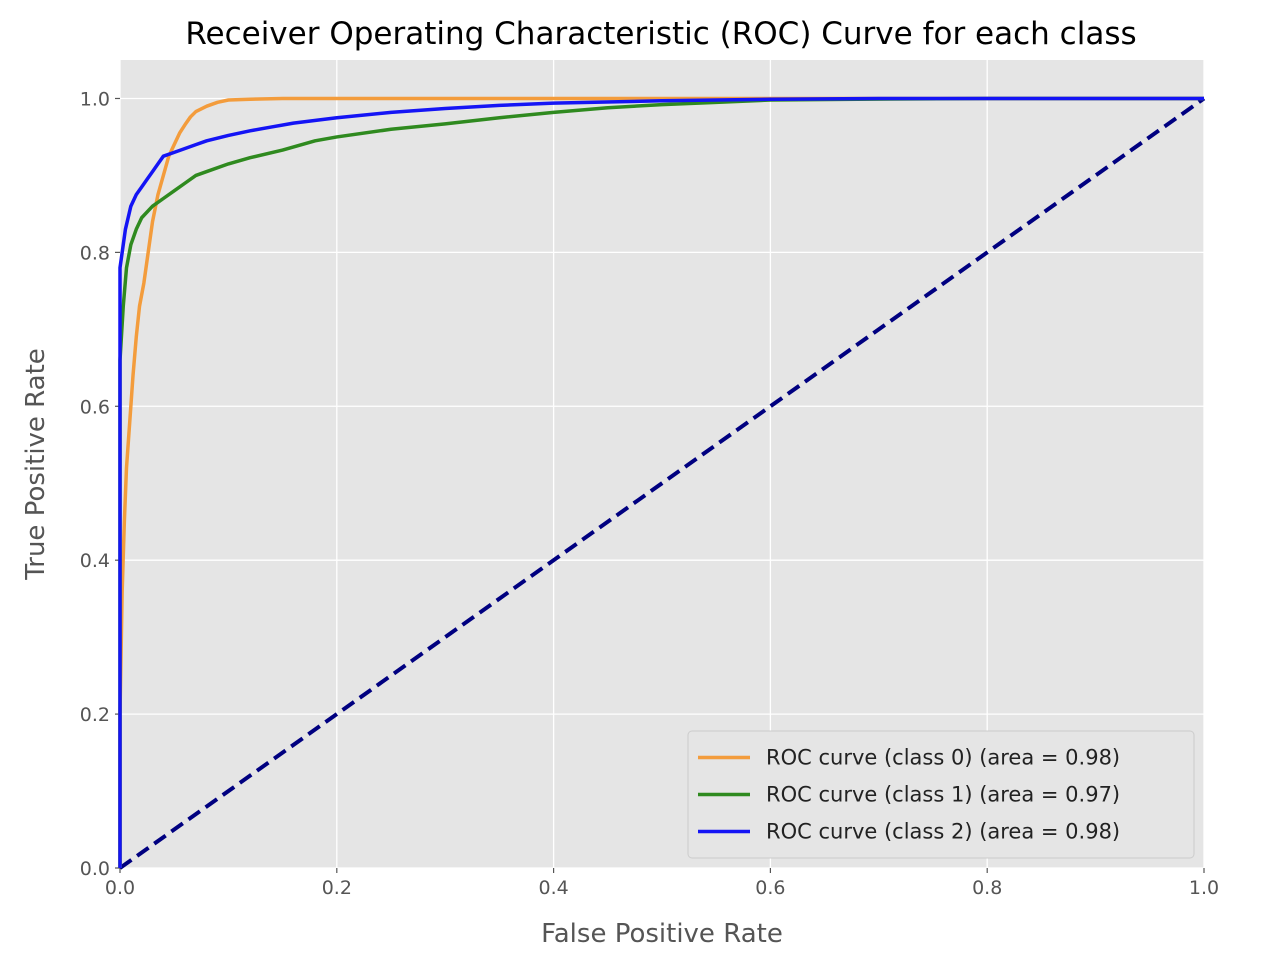 The width and height of the screenshot is (1276, 978). I want to click on legend-label: ROC curve (class 2) (area = 0.98), so click(943, 832).